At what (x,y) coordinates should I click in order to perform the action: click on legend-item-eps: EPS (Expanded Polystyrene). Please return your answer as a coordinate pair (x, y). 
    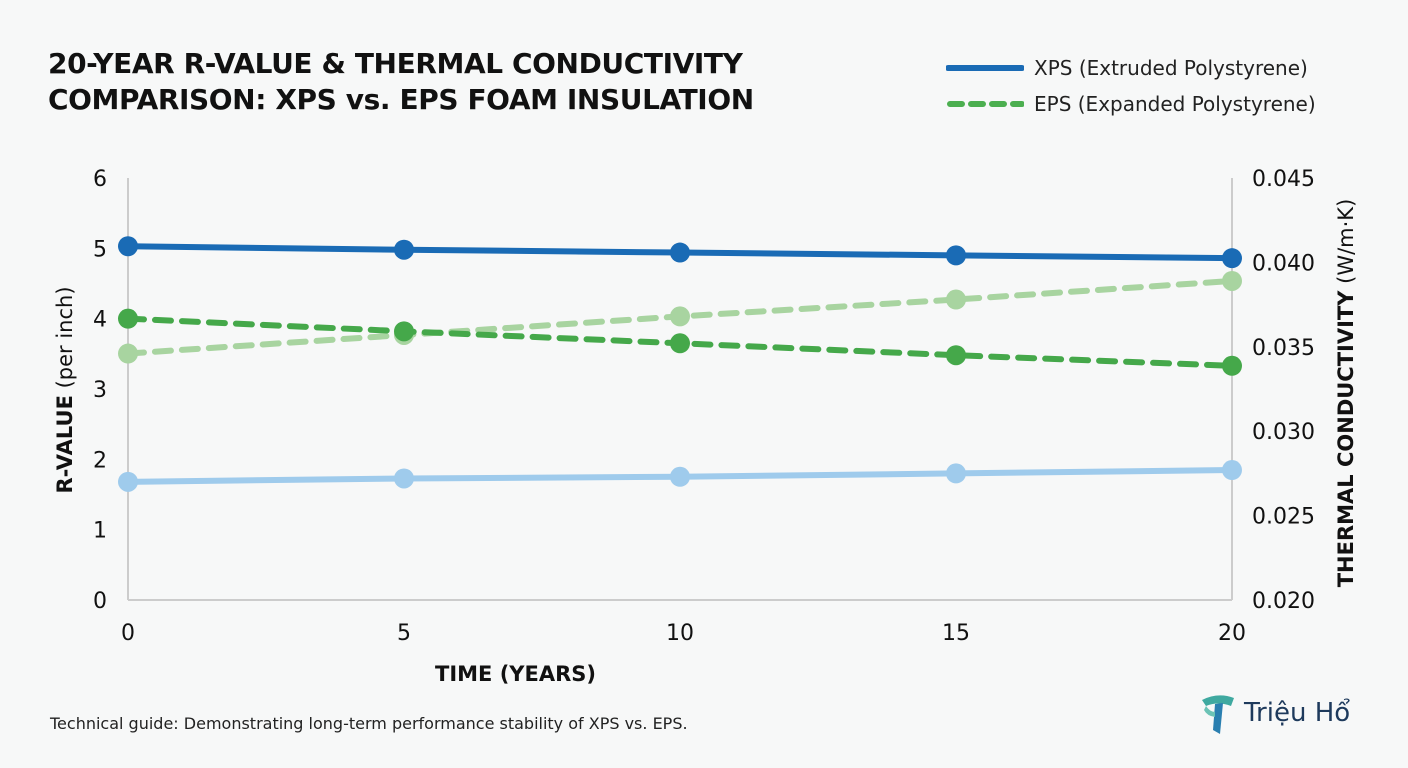
    Looking at the image, I should click on (1166, 104).